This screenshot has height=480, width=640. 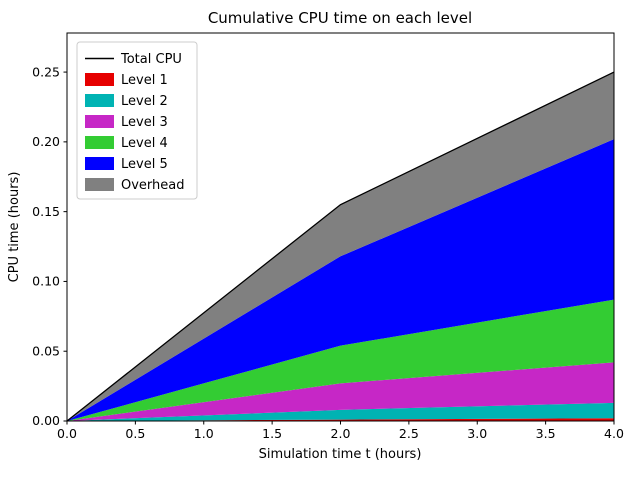 What do you see at coordinates (144, 164) in the screenshot?
I see `legend-label: Level 5` at bounding box center [144, 164].